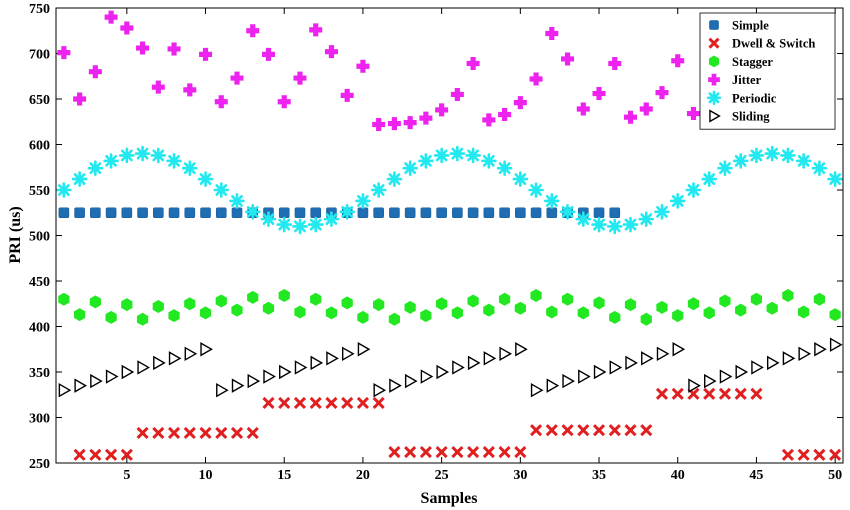 The height and width of the screenshot is (510, 850). What do you see at coordinates (39, 55) in the screenshot?
I see `y-tick-label: 700` at bounding box center [39, 55].